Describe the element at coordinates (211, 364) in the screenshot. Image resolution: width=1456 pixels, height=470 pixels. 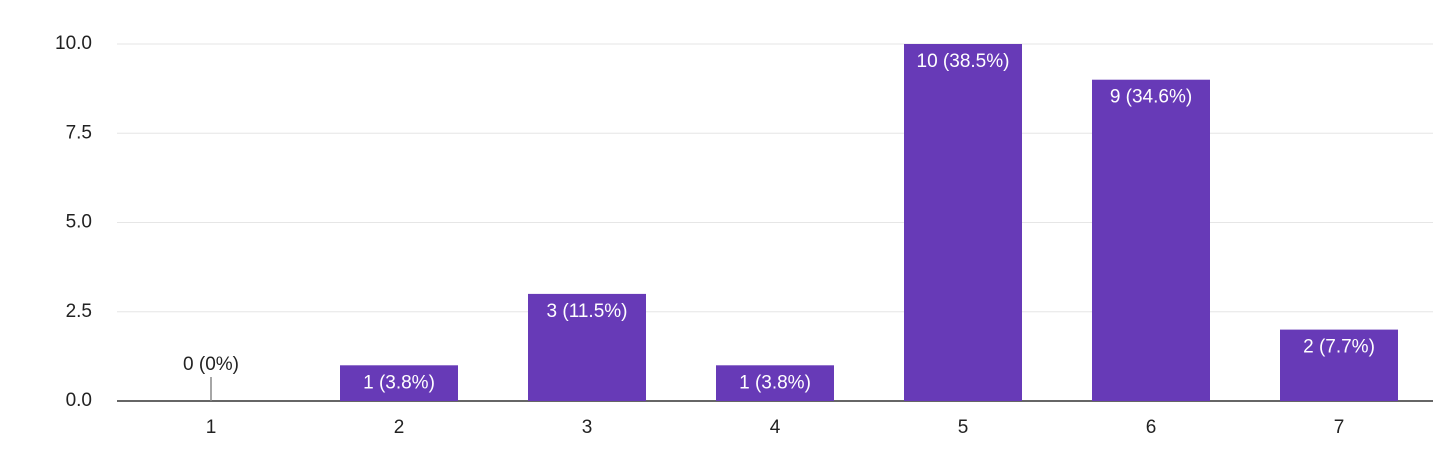
I see `data-label: 0 (0%)` at that location.